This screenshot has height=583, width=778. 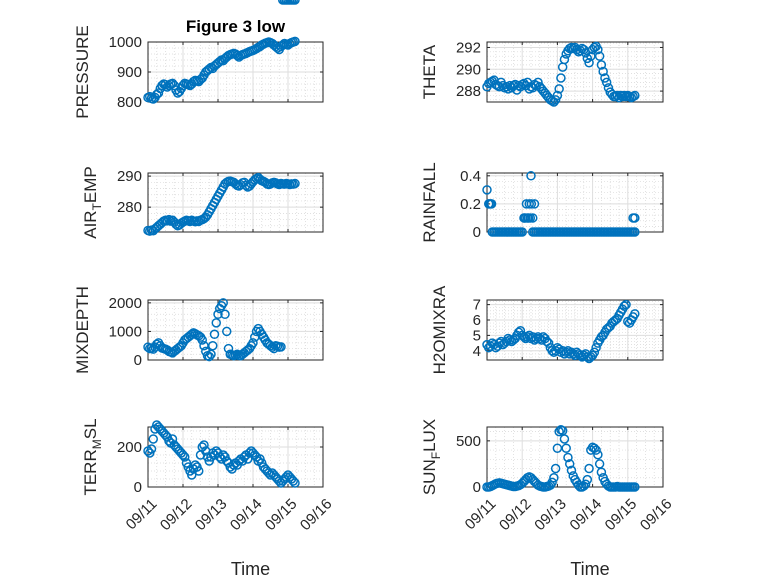 I want to click on x-tick-label: 09/16, so click(x=316, y=514).